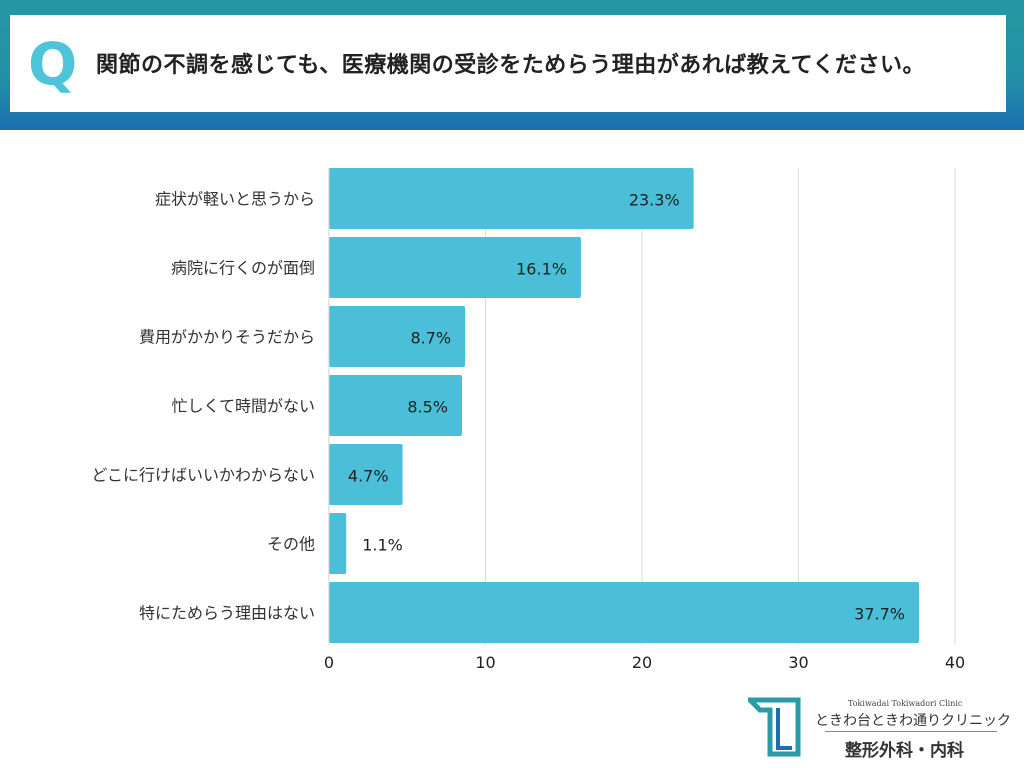 The width and height of the screenshot is (1024, 768). I want to click on x-tick-label: 40, so click(955, 662).